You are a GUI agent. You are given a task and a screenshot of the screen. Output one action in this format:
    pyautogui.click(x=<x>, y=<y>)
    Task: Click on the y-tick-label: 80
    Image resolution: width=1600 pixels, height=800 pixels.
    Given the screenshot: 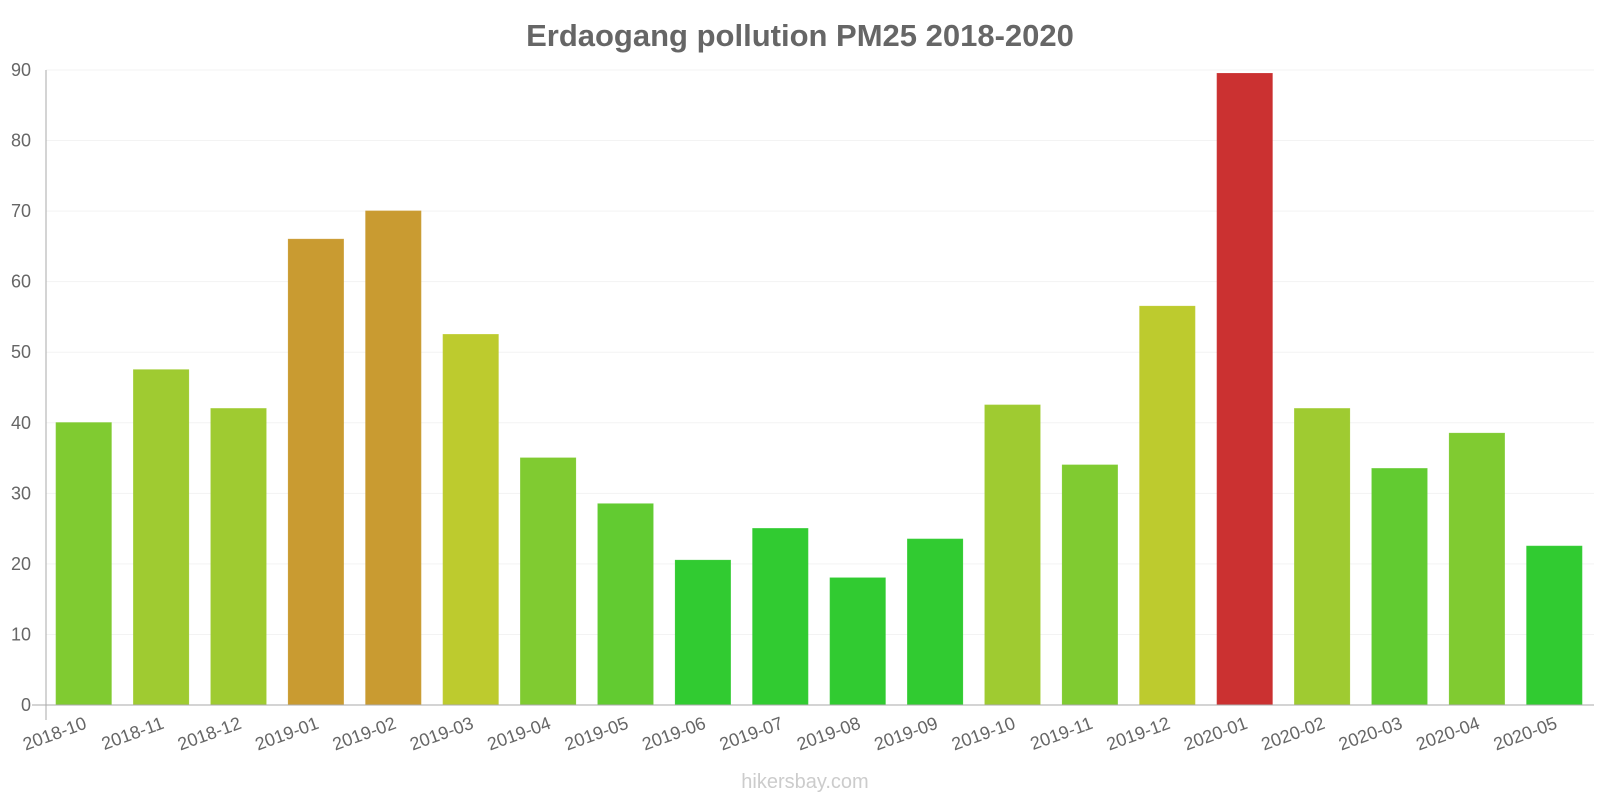 What is the action you would take?
    pyautogui.click(x=21, y=141)
    